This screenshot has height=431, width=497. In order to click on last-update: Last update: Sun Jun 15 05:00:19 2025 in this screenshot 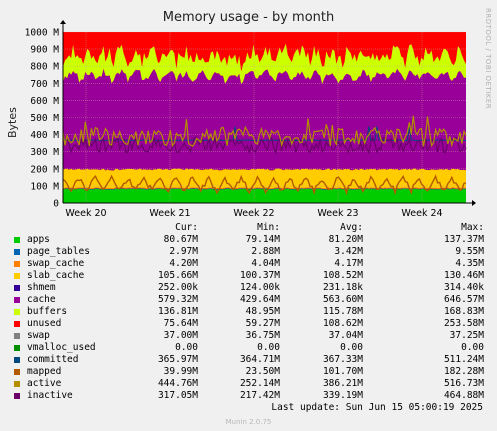, I will do `click(377, 407)`.